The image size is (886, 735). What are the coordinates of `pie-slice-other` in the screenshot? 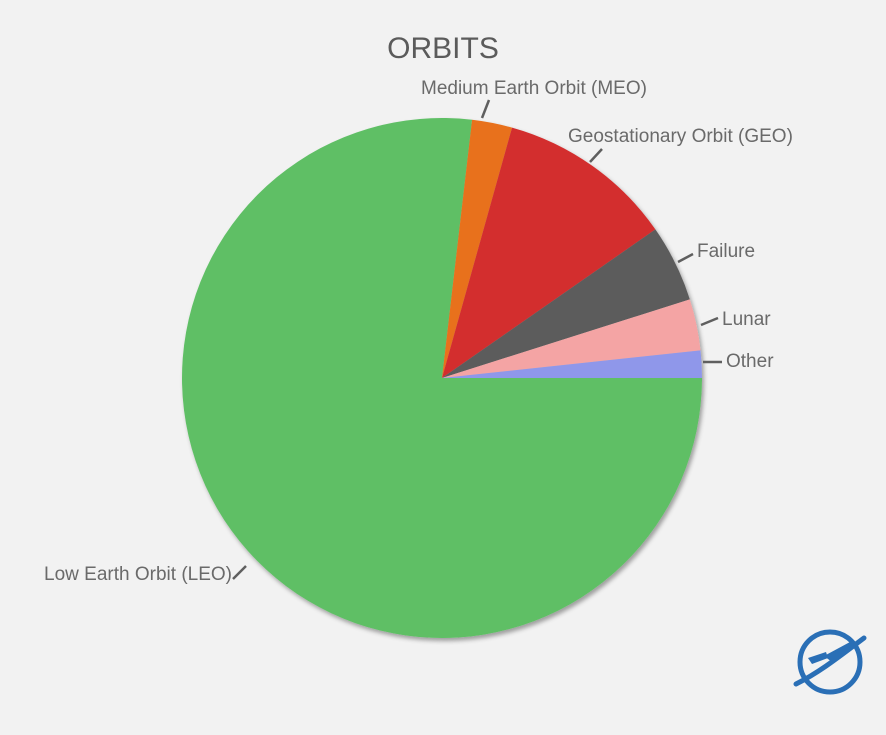 It's located at (572, 364).